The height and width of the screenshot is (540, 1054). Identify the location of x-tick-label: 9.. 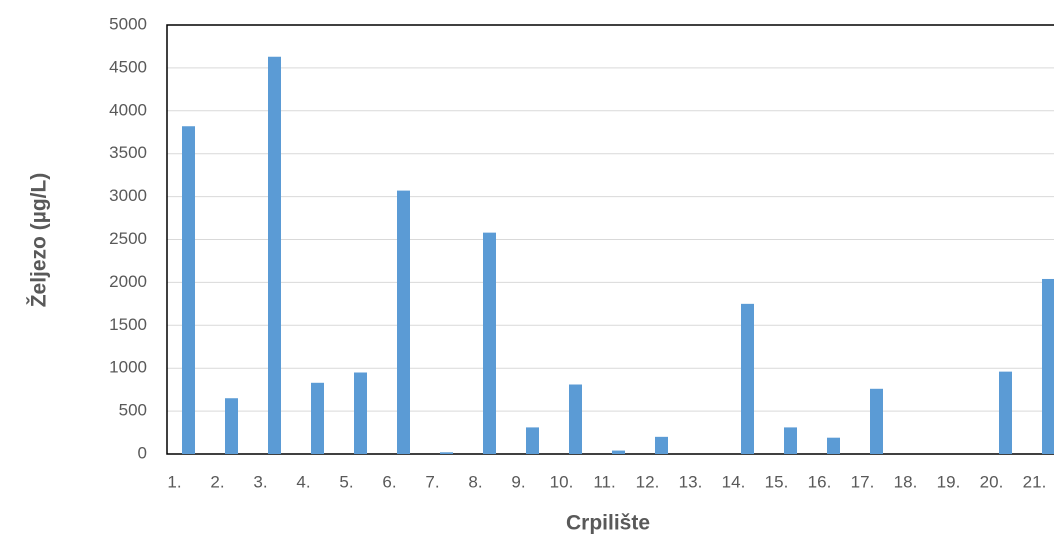
(518, 481).